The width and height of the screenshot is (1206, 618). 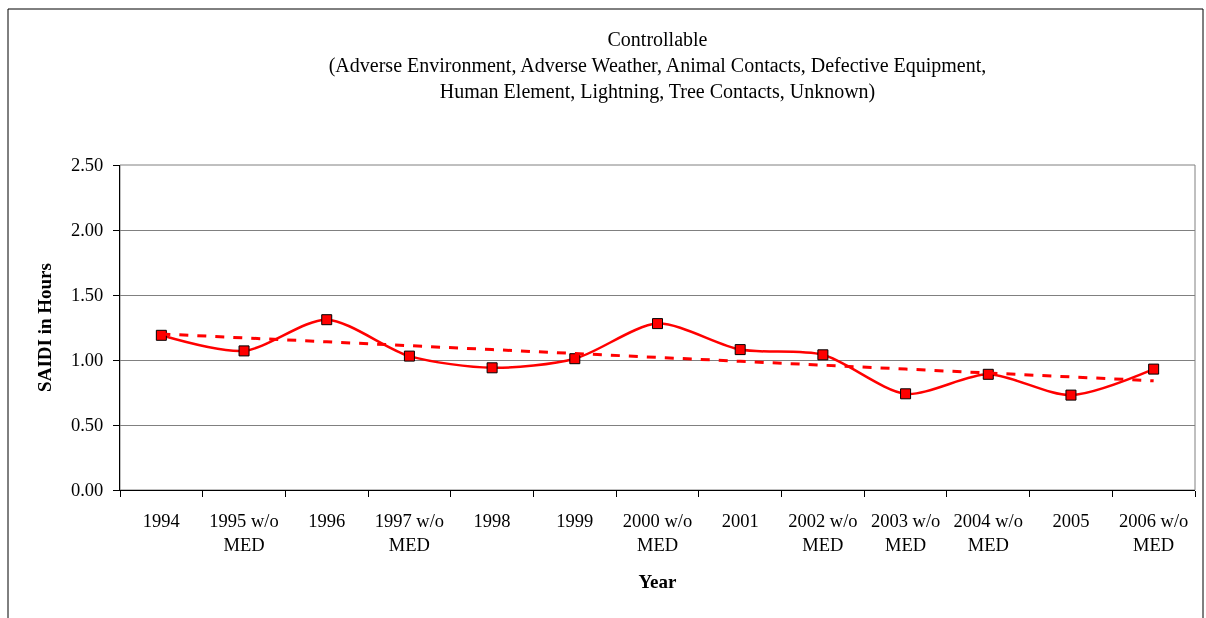 I want to click on y-tick-label: 1.00, so click(x=87, y=360).